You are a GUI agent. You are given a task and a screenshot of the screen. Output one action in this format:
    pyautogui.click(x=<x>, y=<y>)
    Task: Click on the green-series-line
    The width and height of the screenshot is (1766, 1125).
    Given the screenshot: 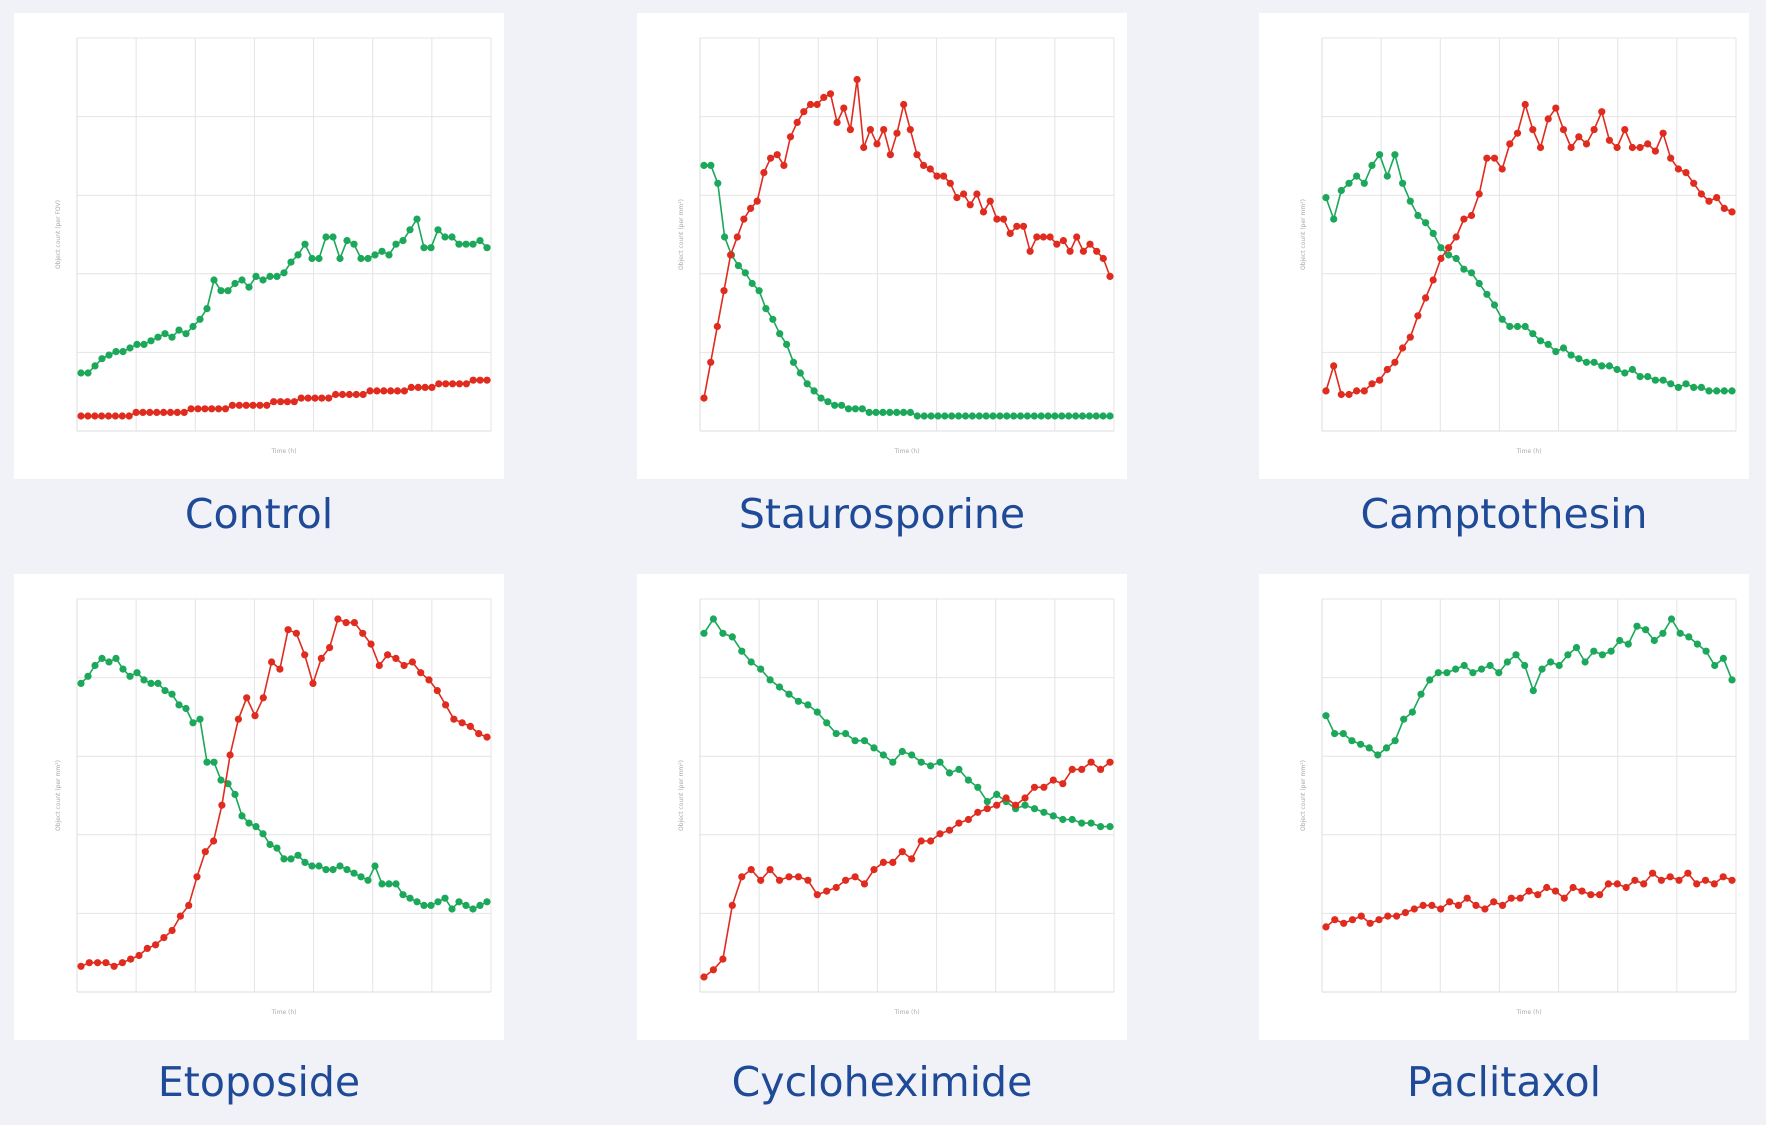 What is the action you would take?
    pyautogui.click(x=1528, y=272)
    